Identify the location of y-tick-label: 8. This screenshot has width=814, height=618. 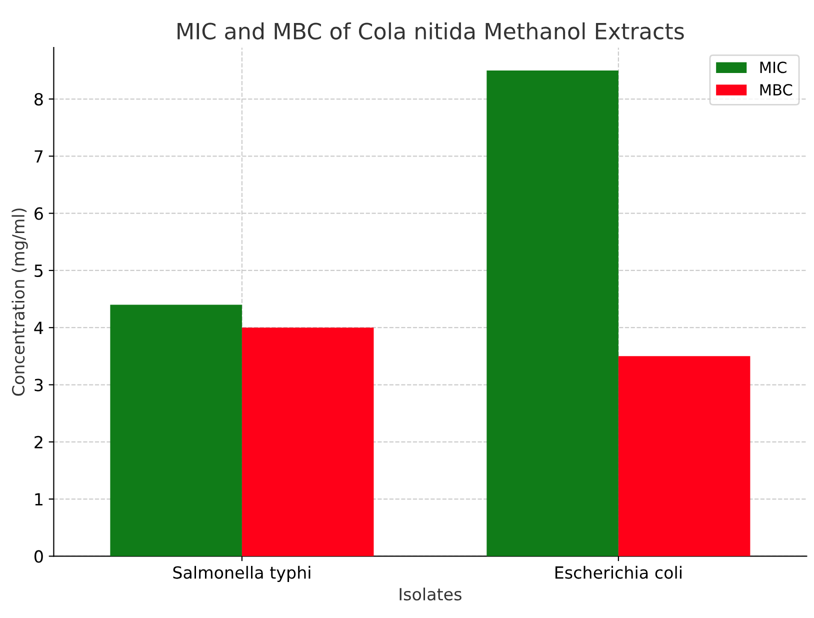
(38, 99).